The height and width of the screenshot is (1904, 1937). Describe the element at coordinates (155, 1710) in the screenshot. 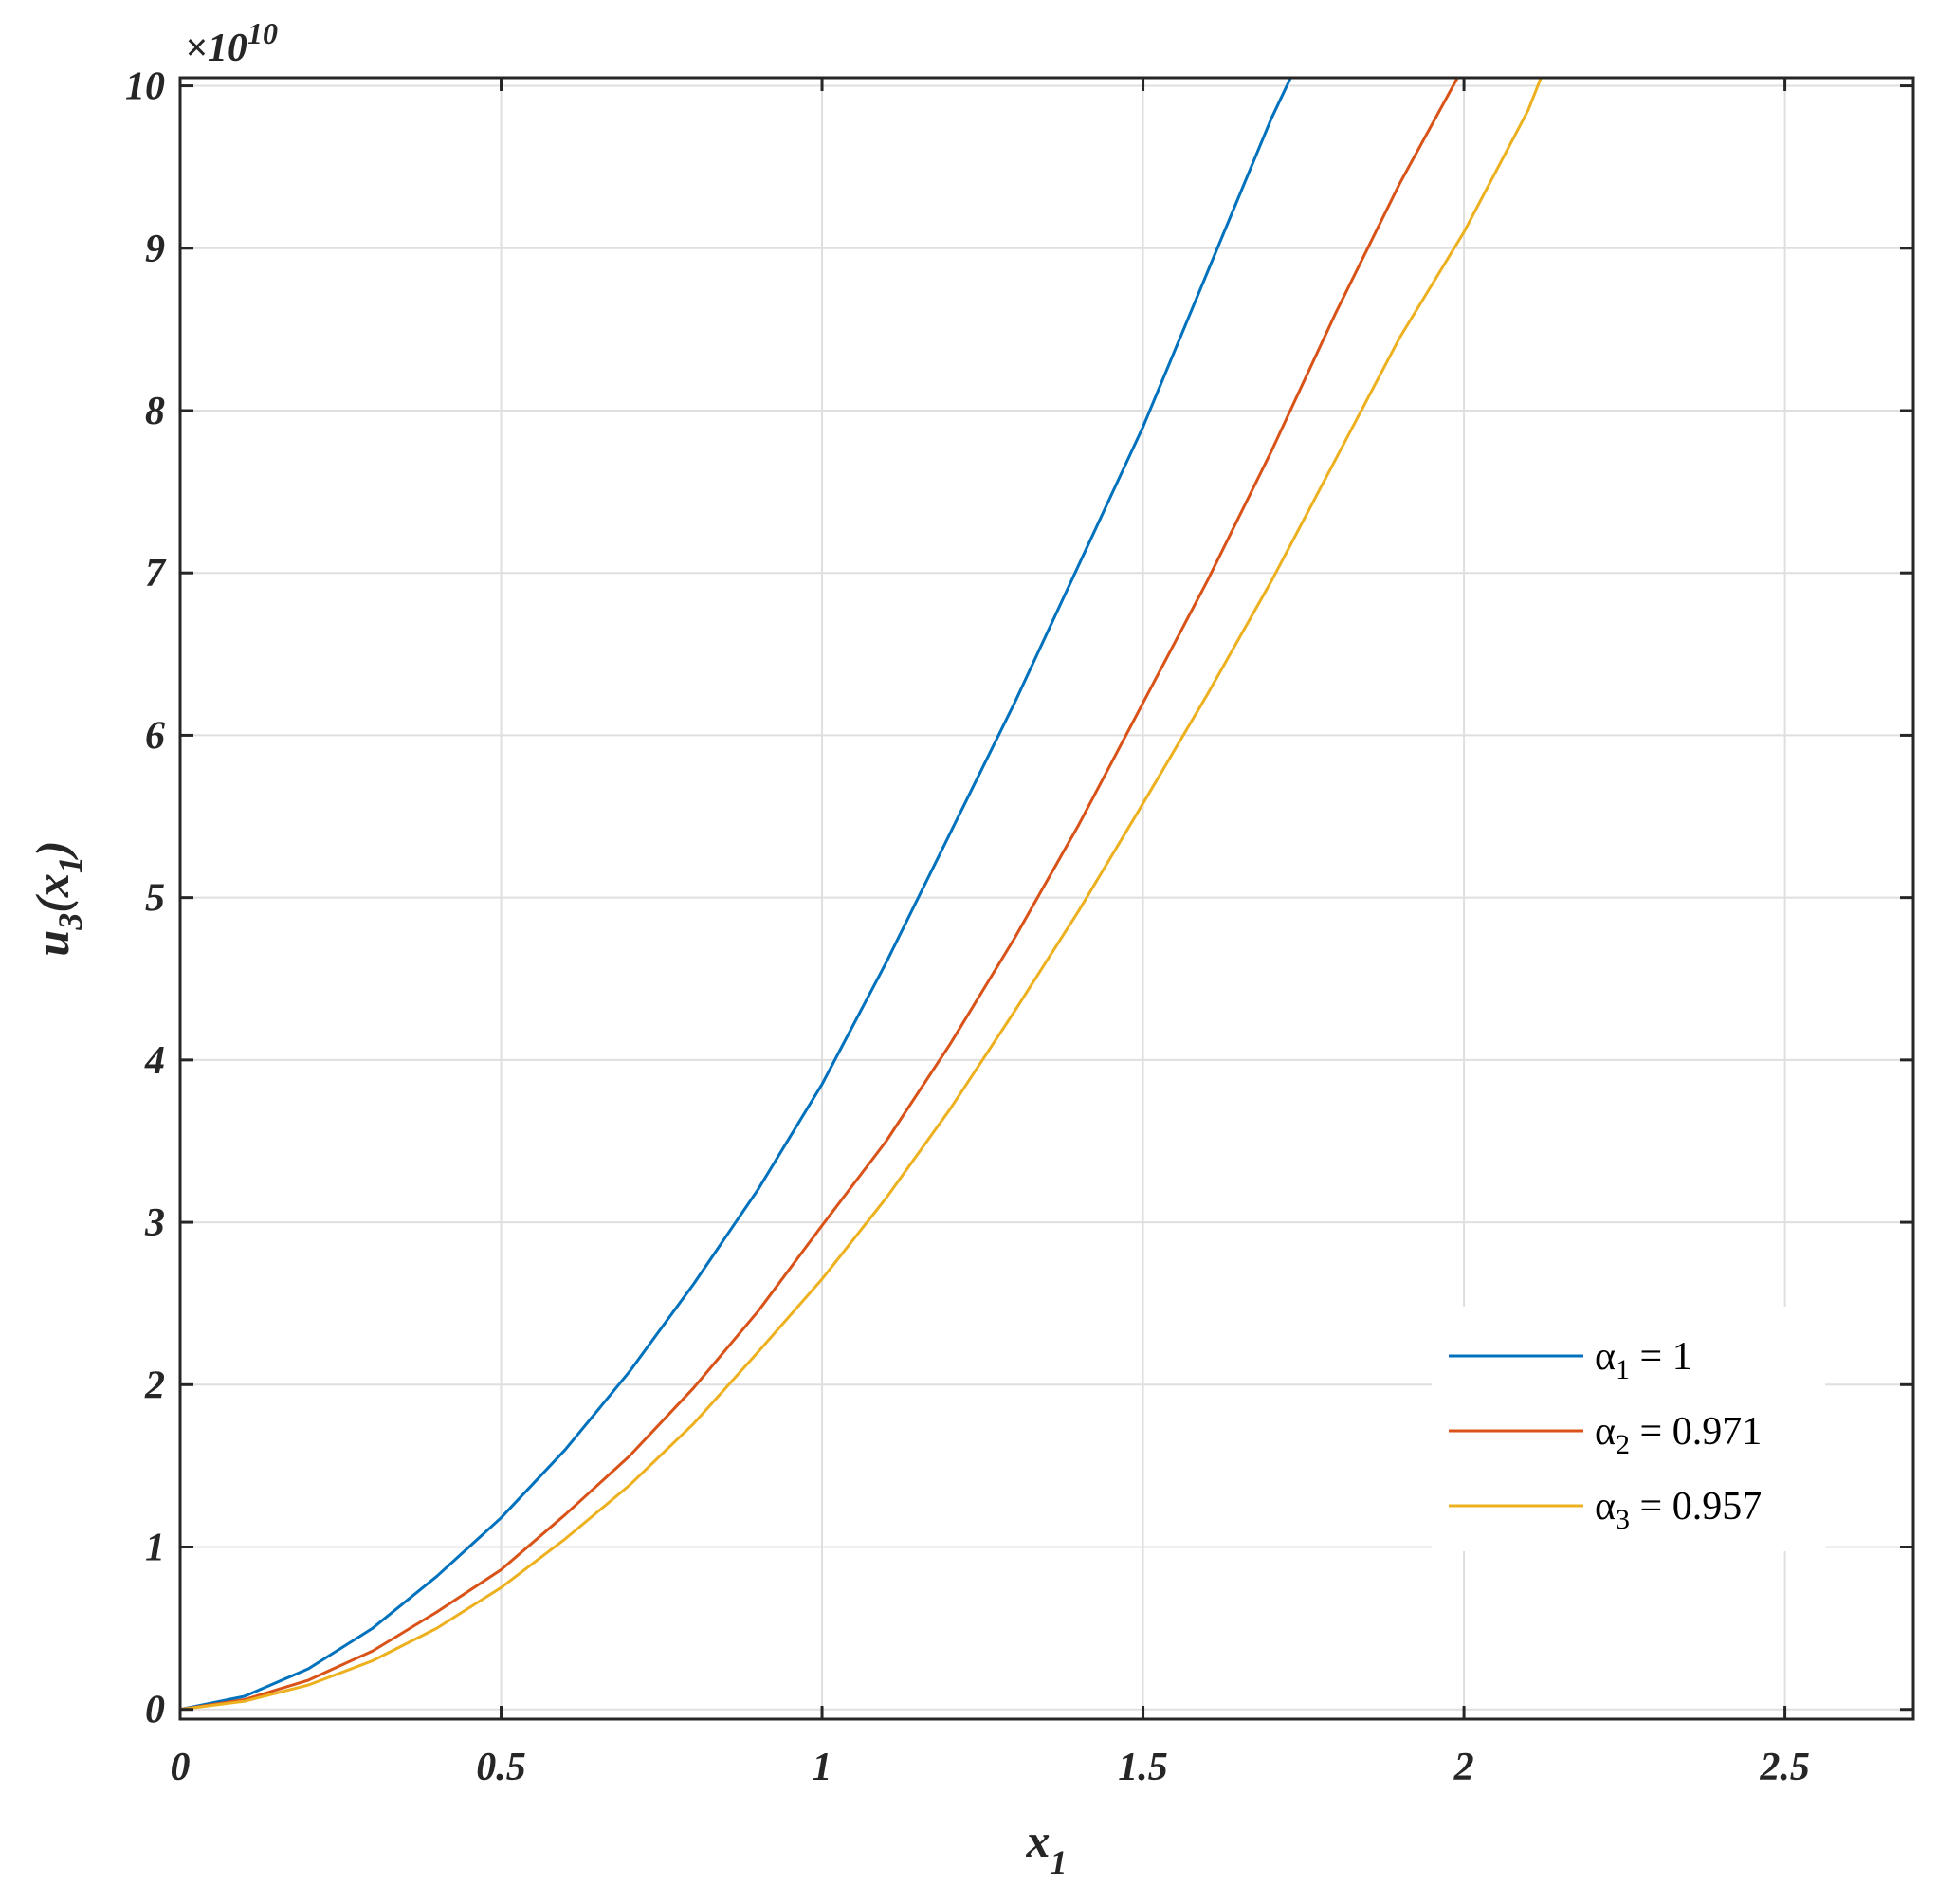

I see `y-tick-label: 0` at that location.